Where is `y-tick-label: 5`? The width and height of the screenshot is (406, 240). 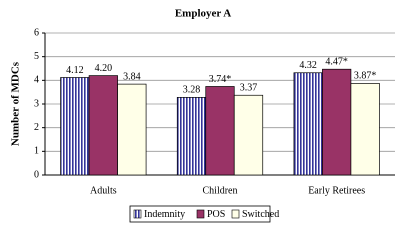 y-tick-label: 5 is located at coordinates (36, 56).